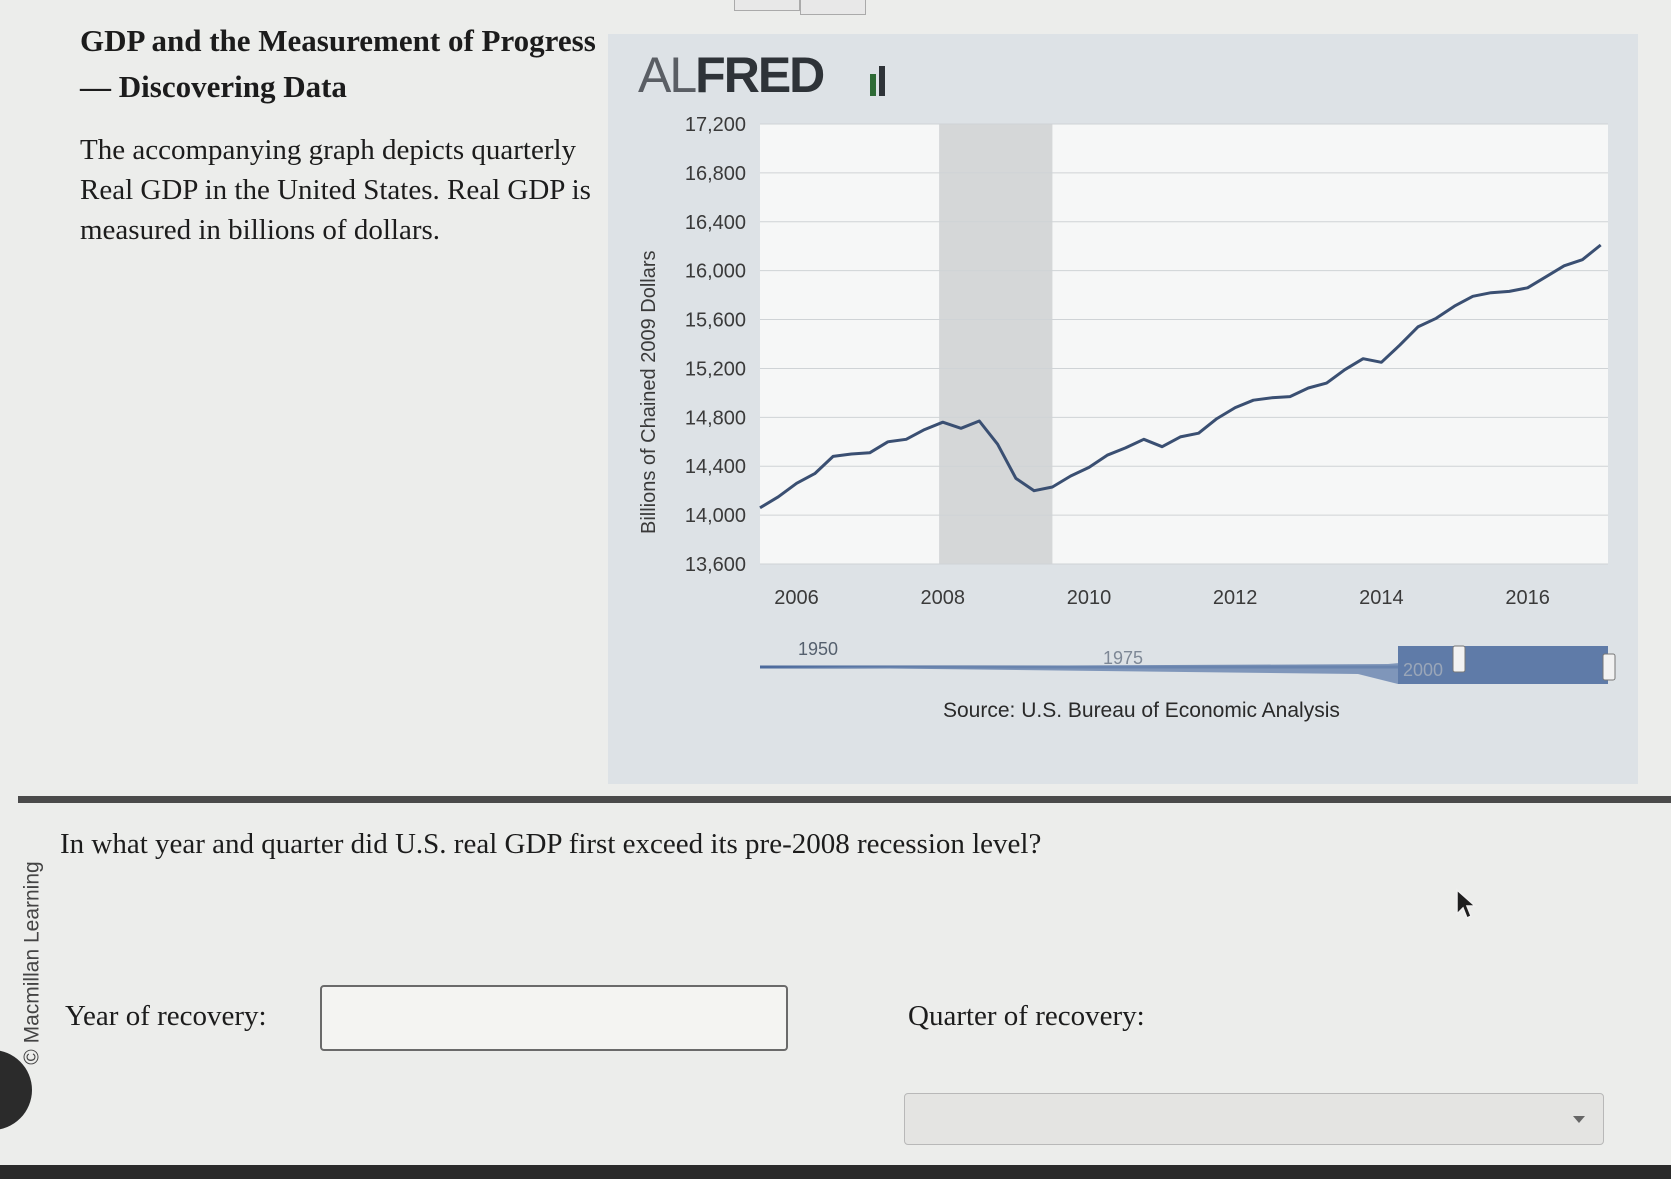 The height and width of the screenshot is (1179, 1671). What do you see at coordinates (1381, 598) in the screenshot?
I see `x-tick-label: 2014` at bounding box center [1381, 598].